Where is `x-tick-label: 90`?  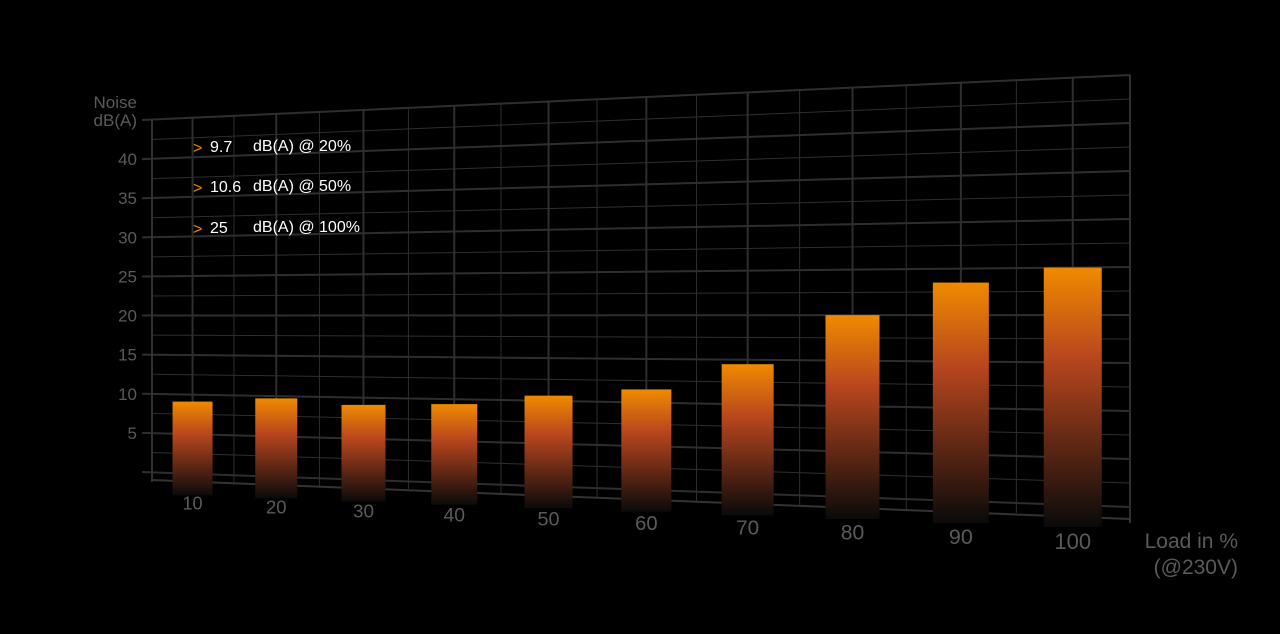 x-tick-label: 90 is located at coordinates (961, 536).